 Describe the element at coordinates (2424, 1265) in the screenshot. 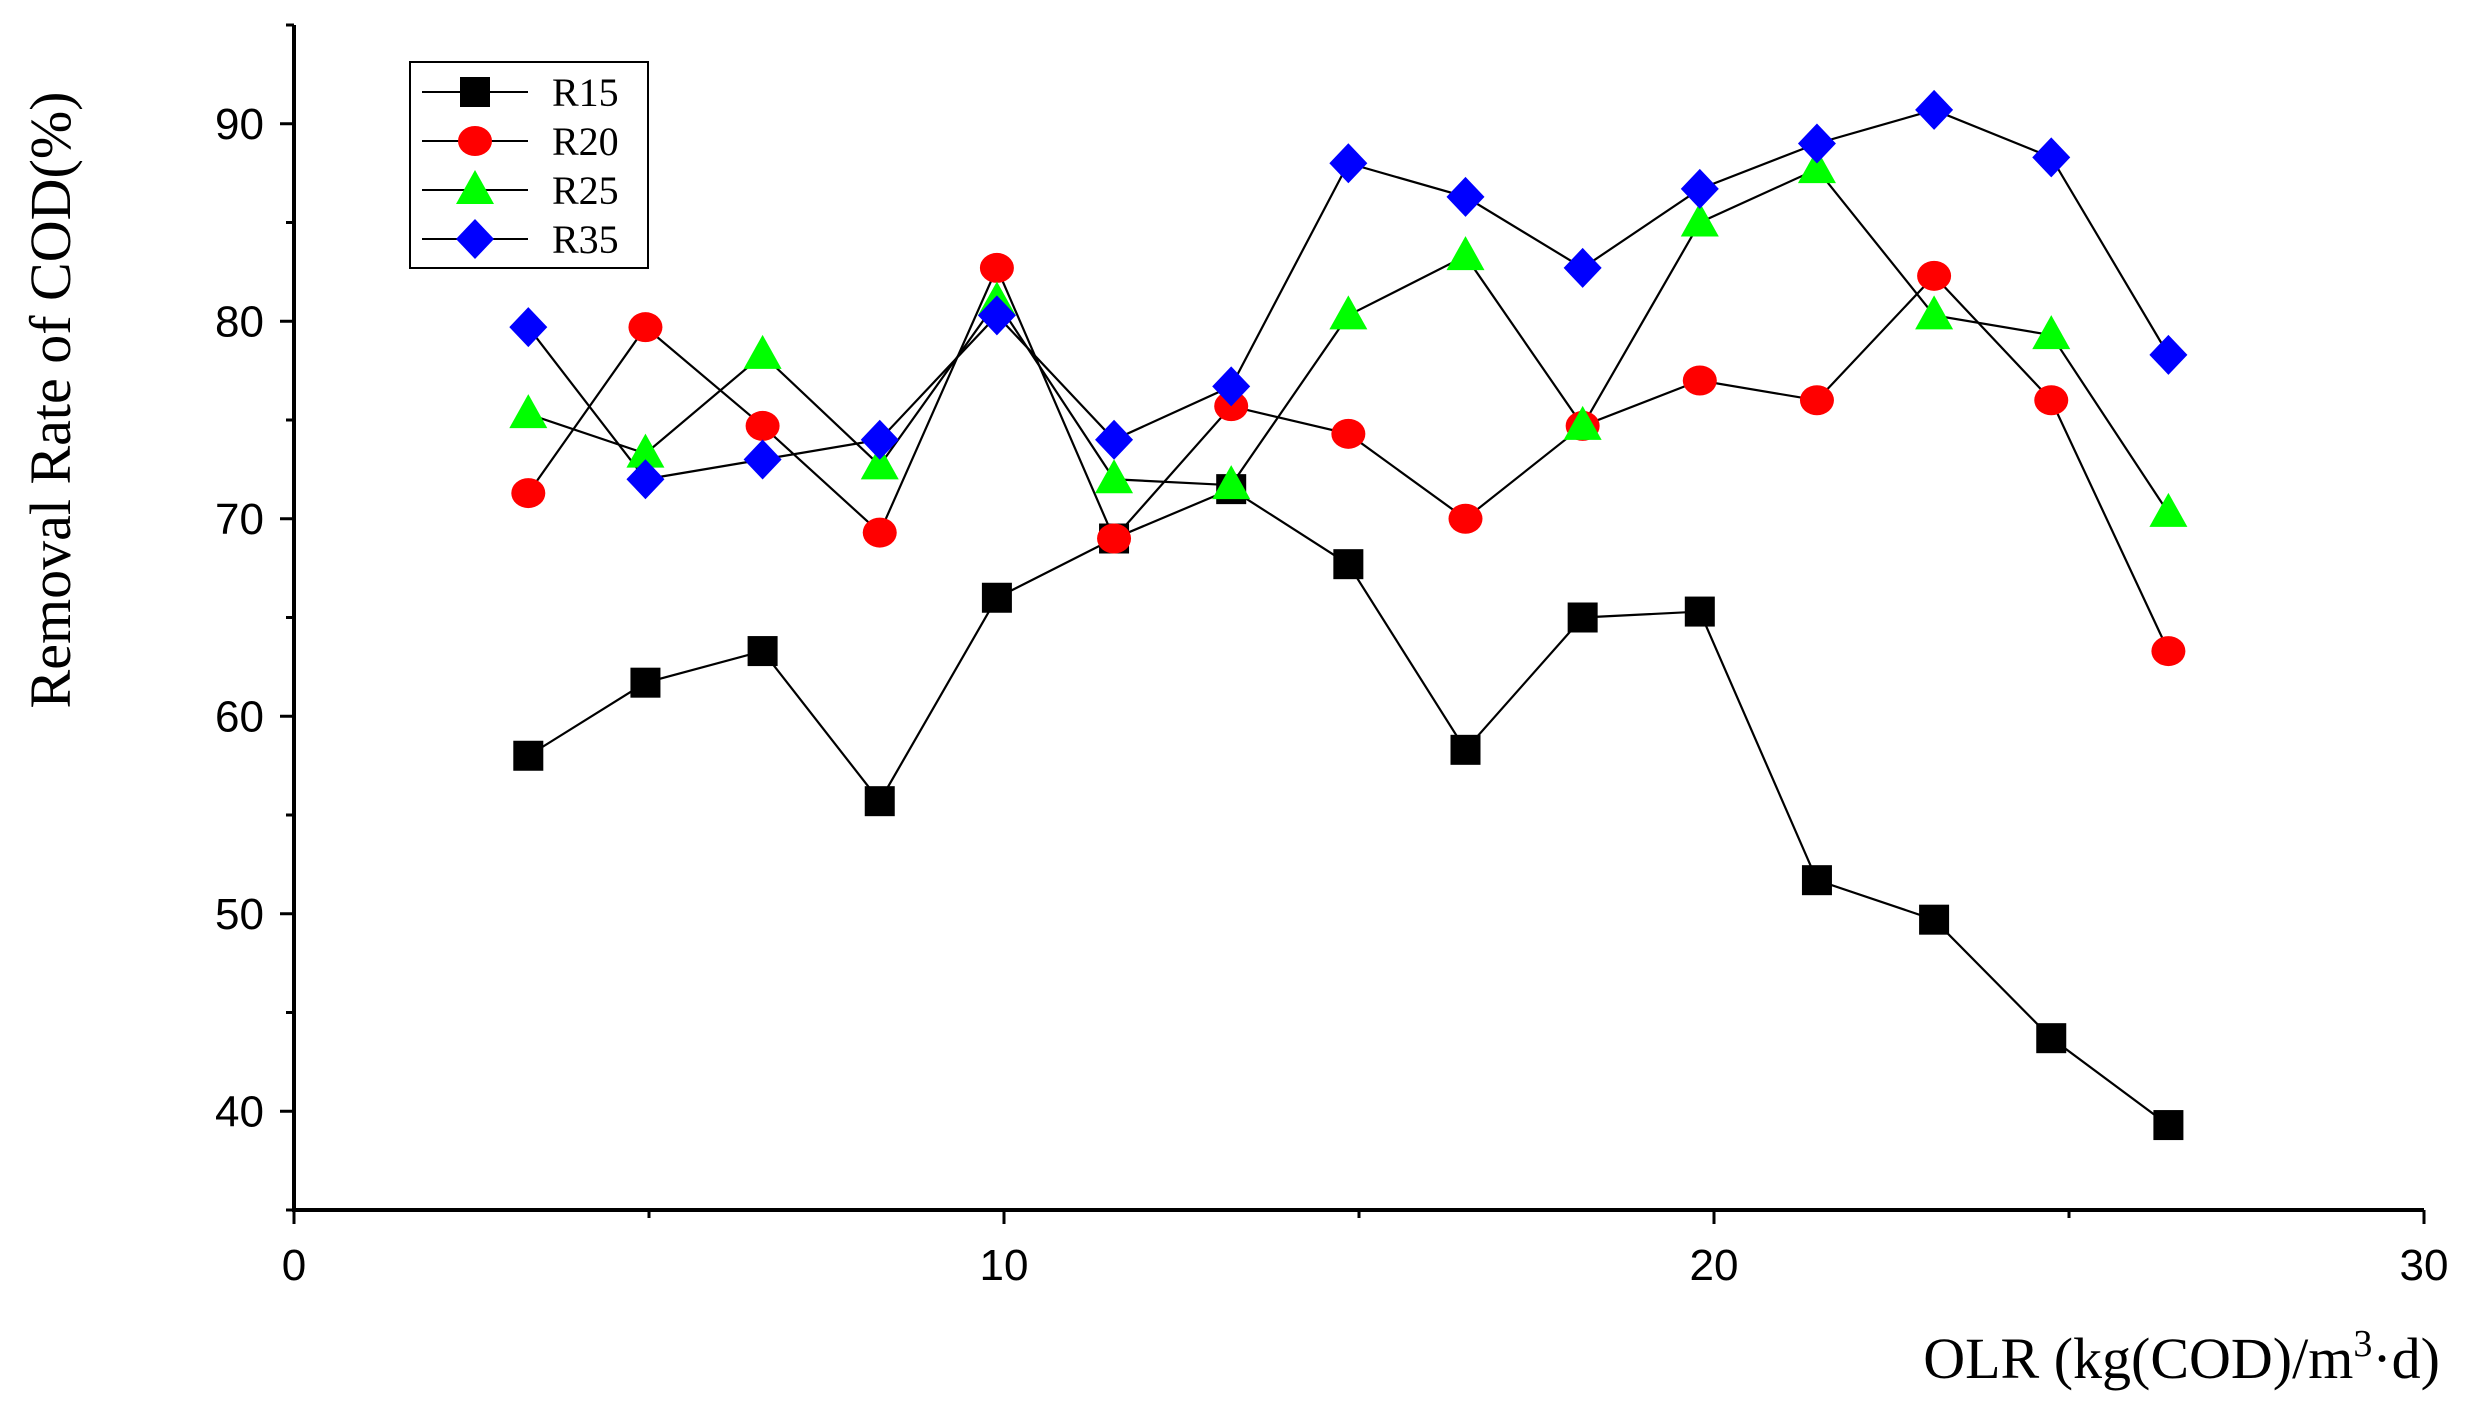

I see `x-tick-label: 30` at that location.